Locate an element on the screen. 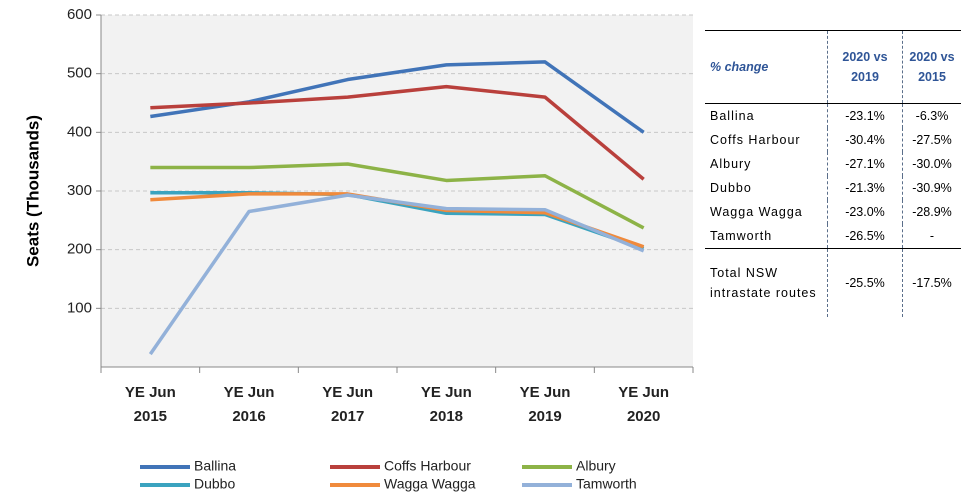 The image size is (967, 501). x-tick-label: YE Jun 2017 is located at coordinates (348, 404).